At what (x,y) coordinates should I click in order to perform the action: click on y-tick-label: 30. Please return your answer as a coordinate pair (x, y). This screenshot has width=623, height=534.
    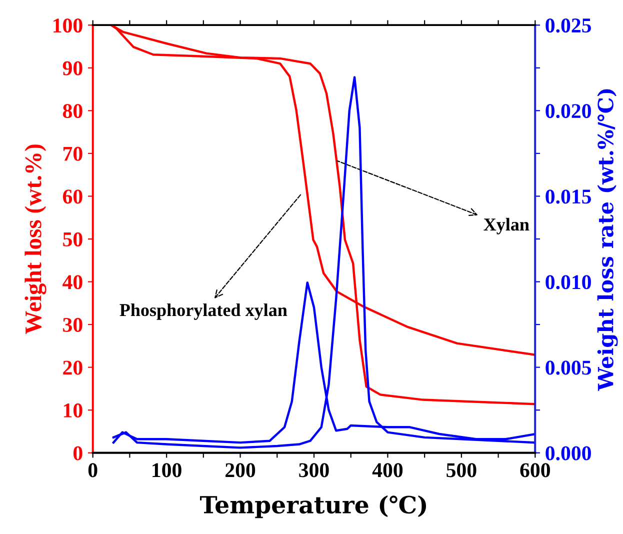
    Looking at the image, I should click on (72, 325).